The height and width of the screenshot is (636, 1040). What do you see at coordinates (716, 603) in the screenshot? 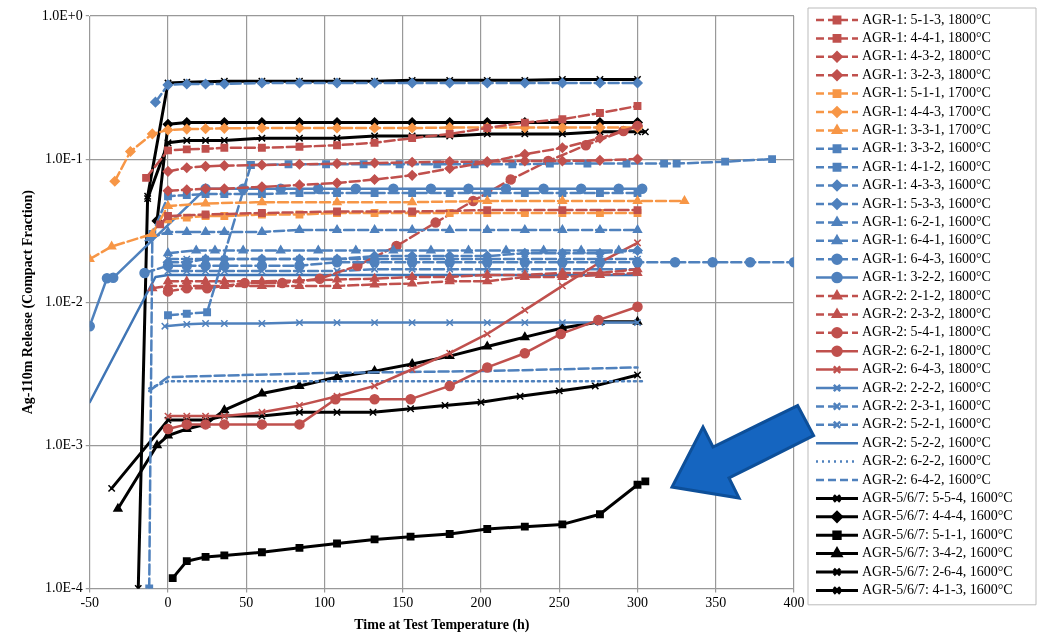
I see `x-tick-label: 350` at bounding box center [716, 603].